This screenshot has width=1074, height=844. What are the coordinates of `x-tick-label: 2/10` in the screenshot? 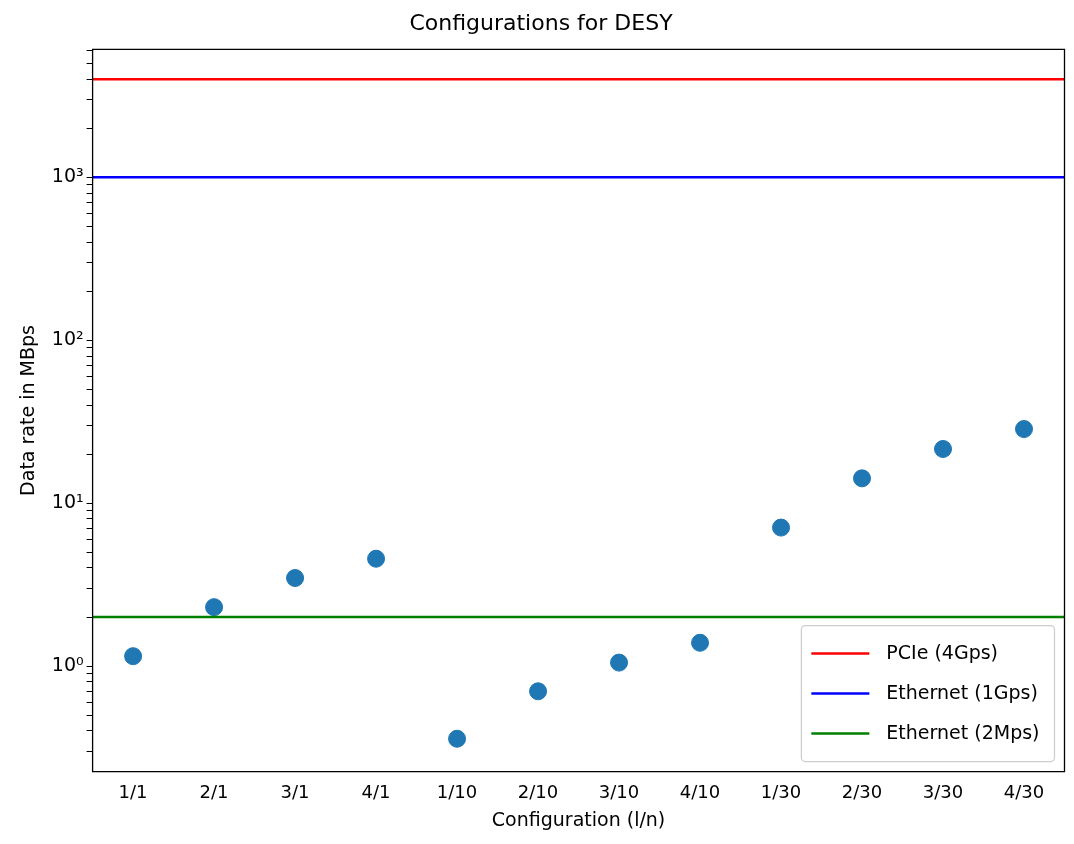 It's located at (538, 792).